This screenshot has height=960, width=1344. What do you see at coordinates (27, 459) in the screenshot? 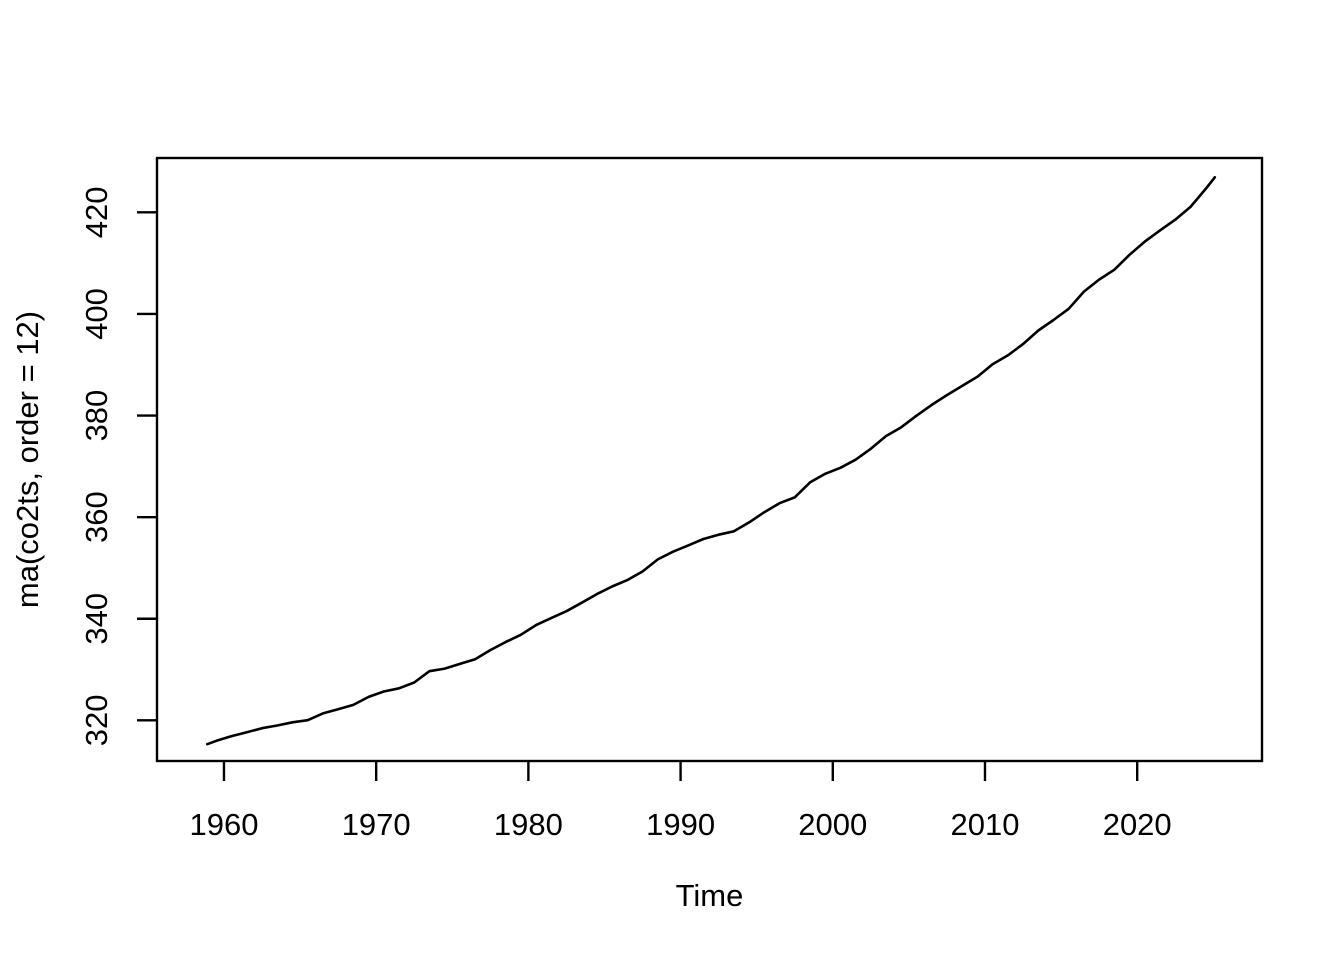
I see `y-axis-title: ma(co2ts, order = 12)` at bounding box center [27, 459].